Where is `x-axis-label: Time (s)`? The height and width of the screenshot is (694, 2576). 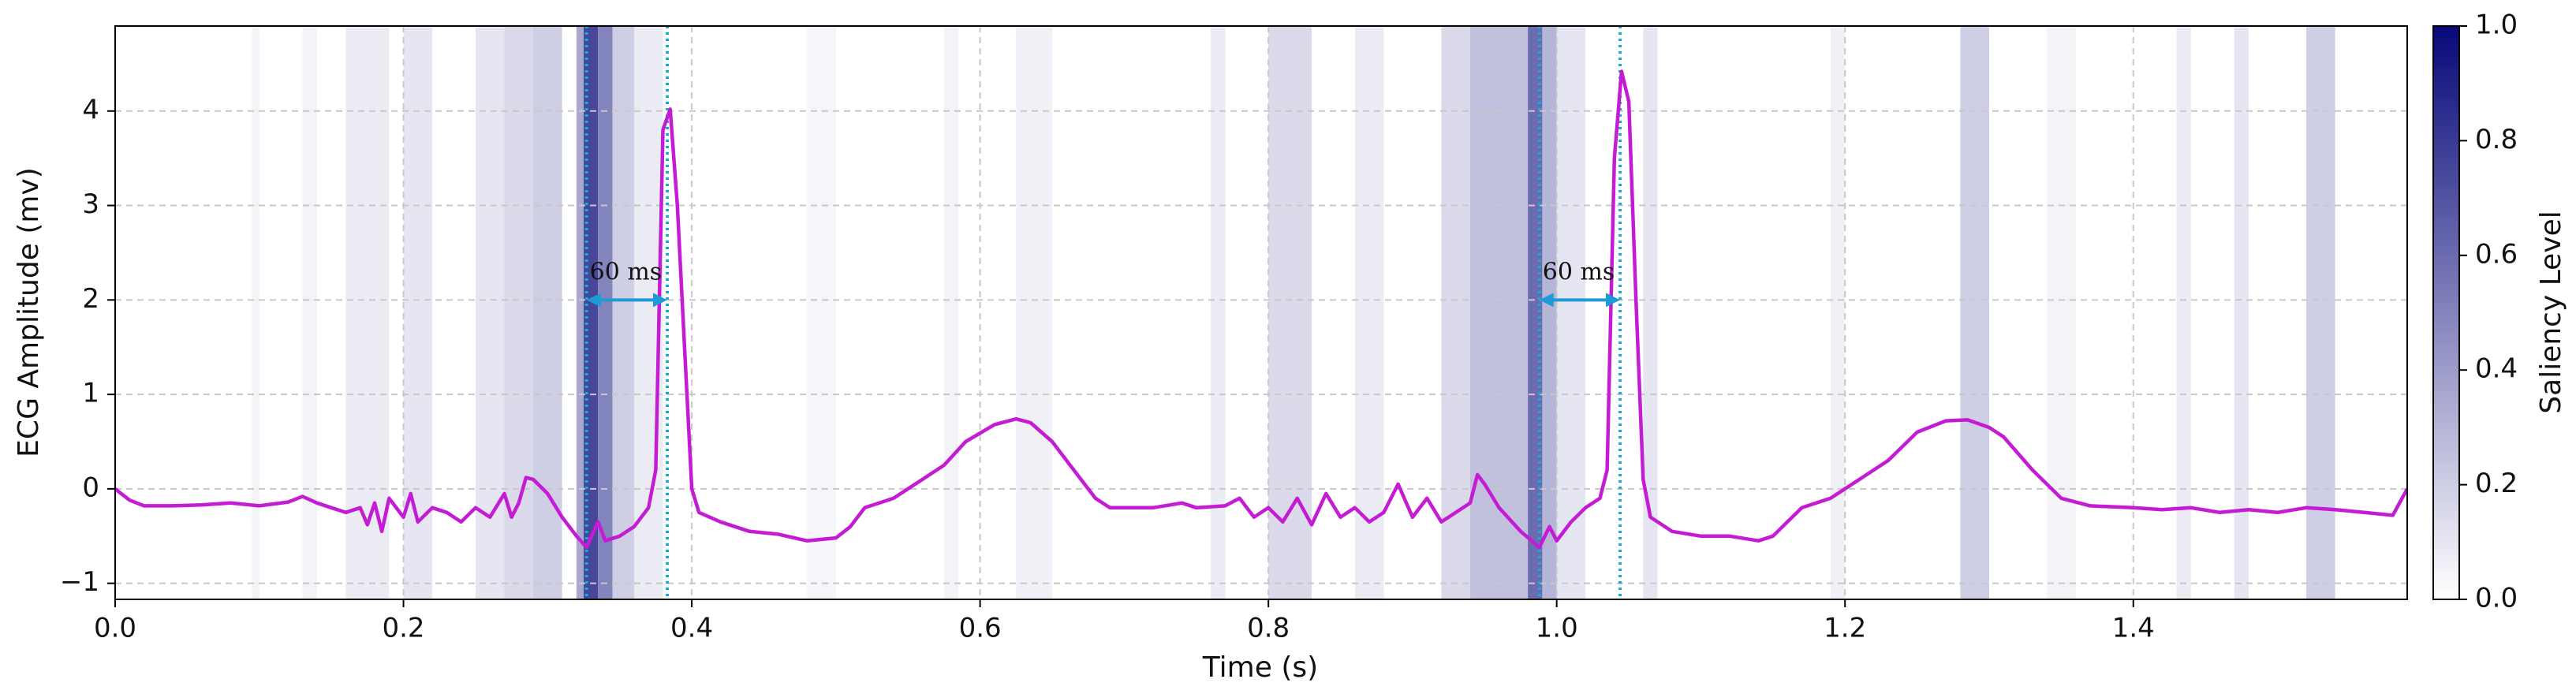
x-axis-label: Time (s) is located at coordinates (1260, 668).